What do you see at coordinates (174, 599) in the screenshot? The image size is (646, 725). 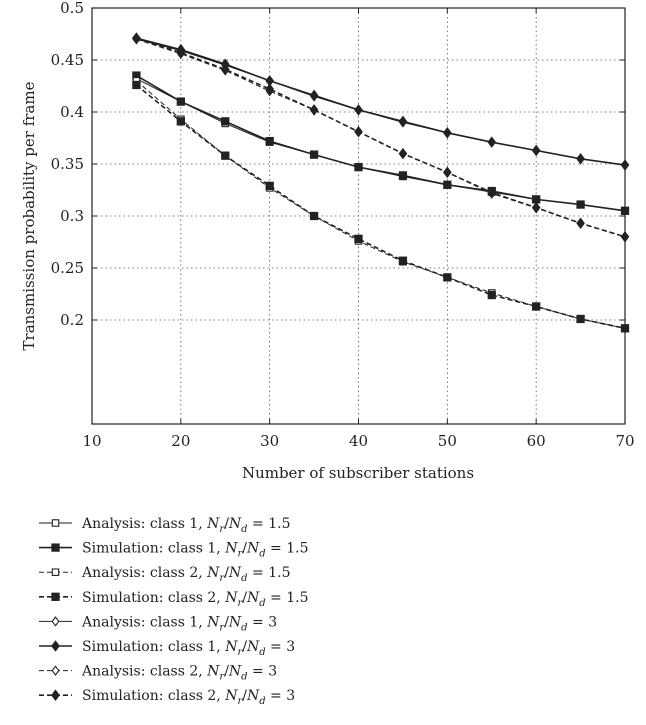 I see `legend-item: Simulation: class 2, Nr/Nd = 1.5` at bounding box center [174, 599].